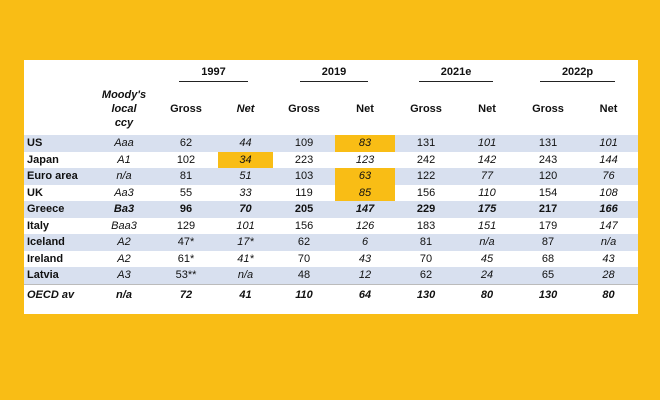 The width and height of the screenshot is (660, 400). Describe the element at coordinates (548, 109) in the screenshot. I see `gross-header-2022p: Gross` at that location.